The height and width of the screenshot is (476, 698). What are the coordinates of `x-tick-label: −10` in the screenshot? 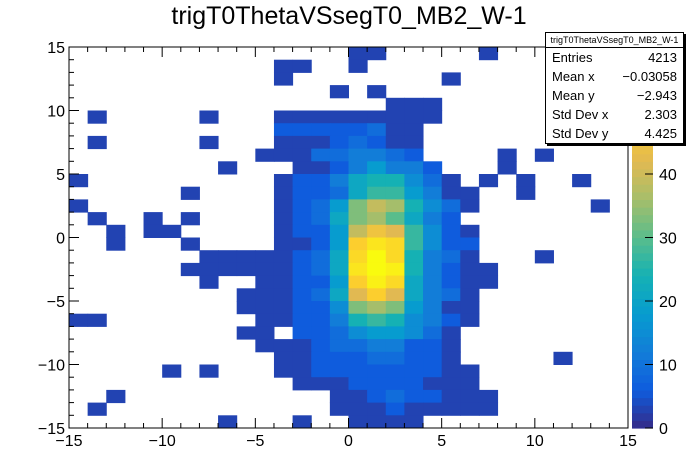 It's located at (162, 441).